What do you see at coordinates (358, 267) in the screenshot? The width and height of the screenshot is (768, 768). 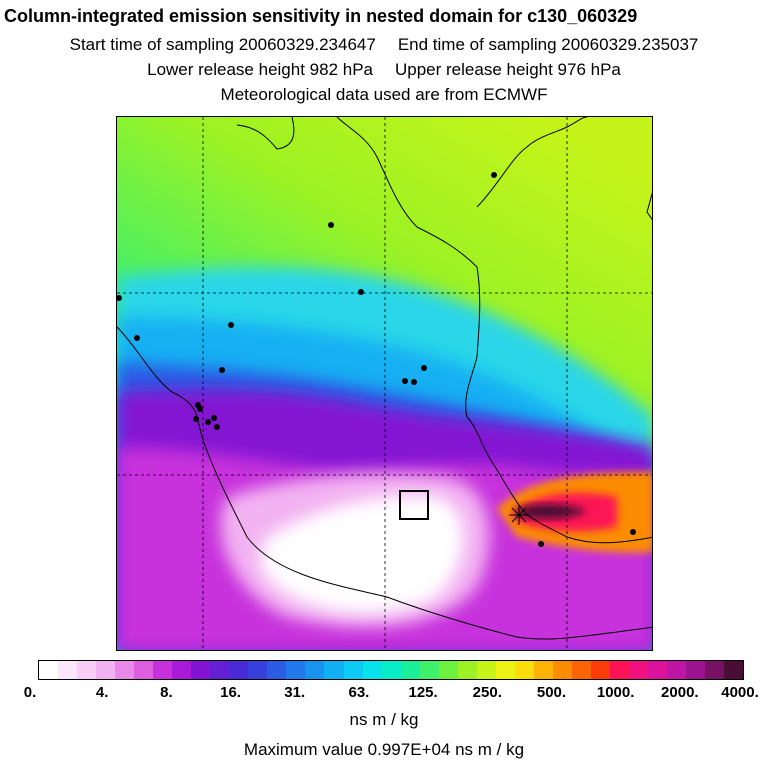 I see `coastline-north` at bounding box center [358, 267].